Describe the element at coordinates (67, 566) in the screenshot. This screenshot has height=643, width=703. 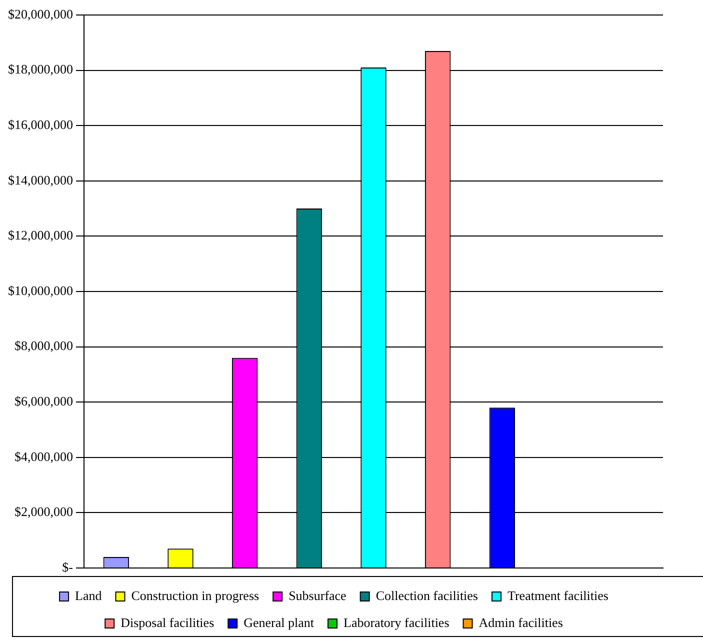
I see `y-tick-label: $-` at that location.